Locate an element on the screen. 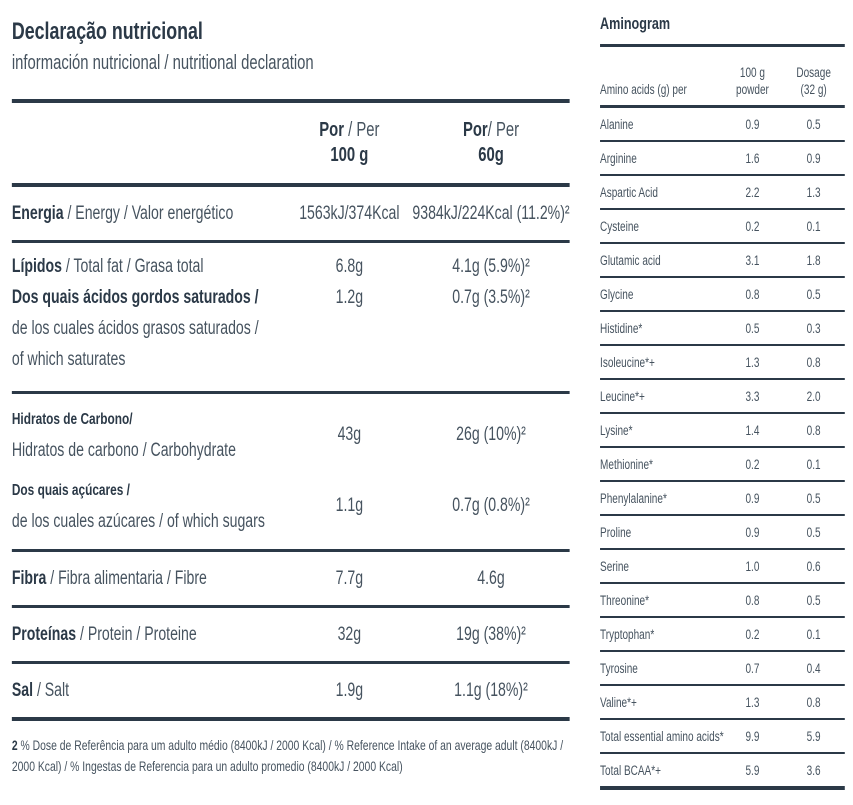 The height and width of the screenshot is (805, 853). amino-per-100g-value: 3.3 is located at coordinates (752, 396).